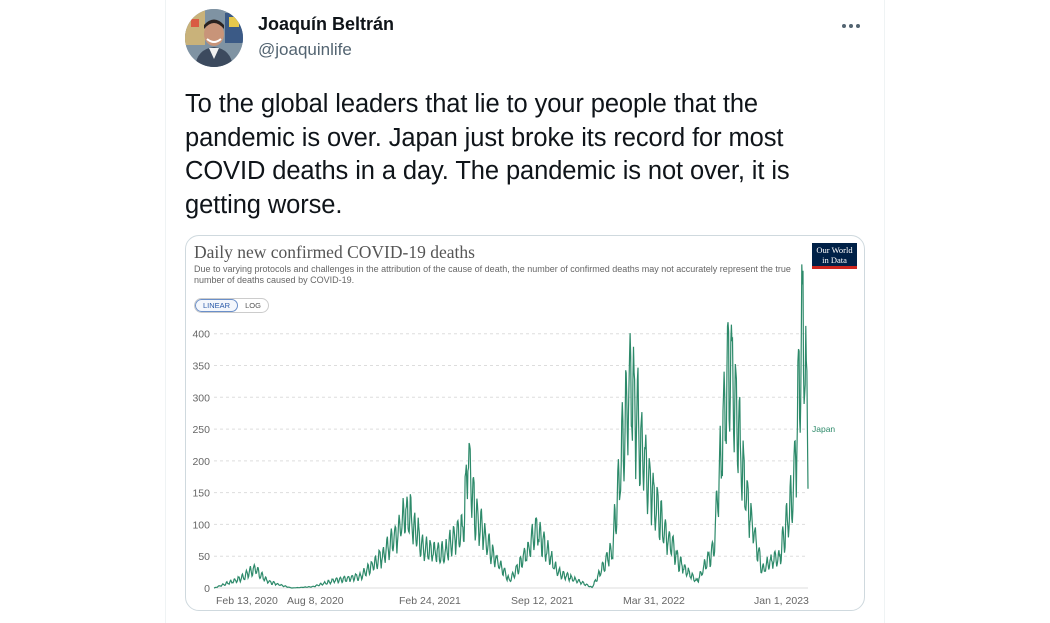  I want to click on owid-logo: Our World in Data, so click(834, 256).